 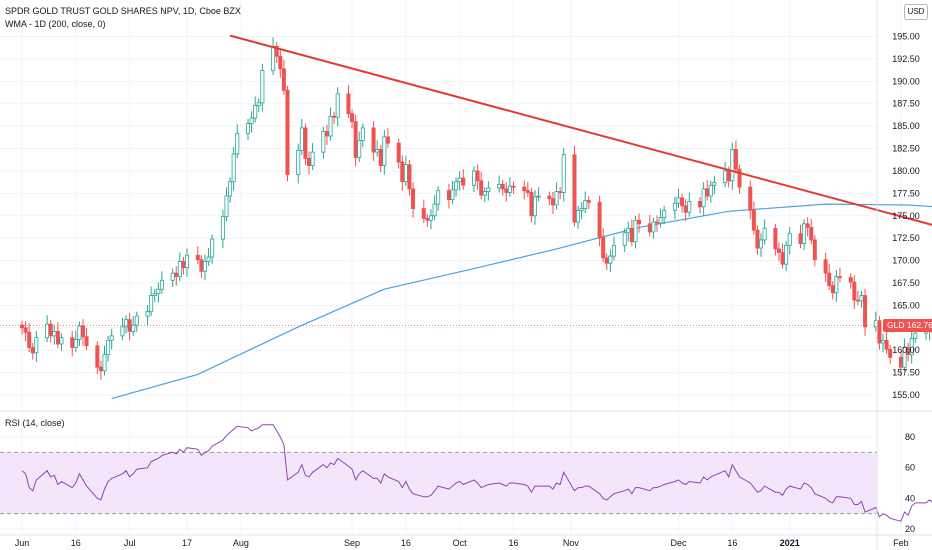 What do you see at coordinates (571, 543) in the screenshot?
I see `time-tick-label: Nov` at bounding box center [571, 543].